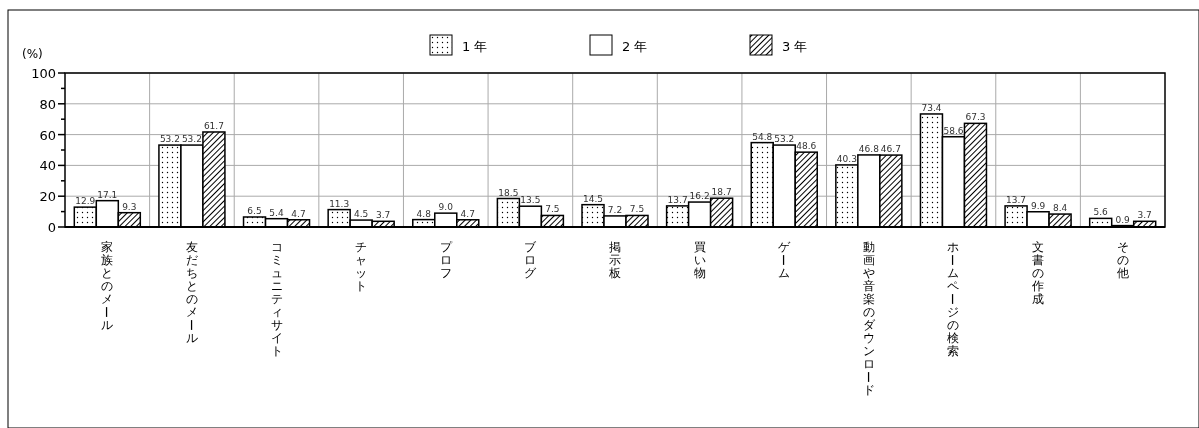 The image size is (1199, 428). What do you see at coordinates (778, 45) in the screenshot?
I see `legend-item: 3 年` at bounding box center [778, 45].